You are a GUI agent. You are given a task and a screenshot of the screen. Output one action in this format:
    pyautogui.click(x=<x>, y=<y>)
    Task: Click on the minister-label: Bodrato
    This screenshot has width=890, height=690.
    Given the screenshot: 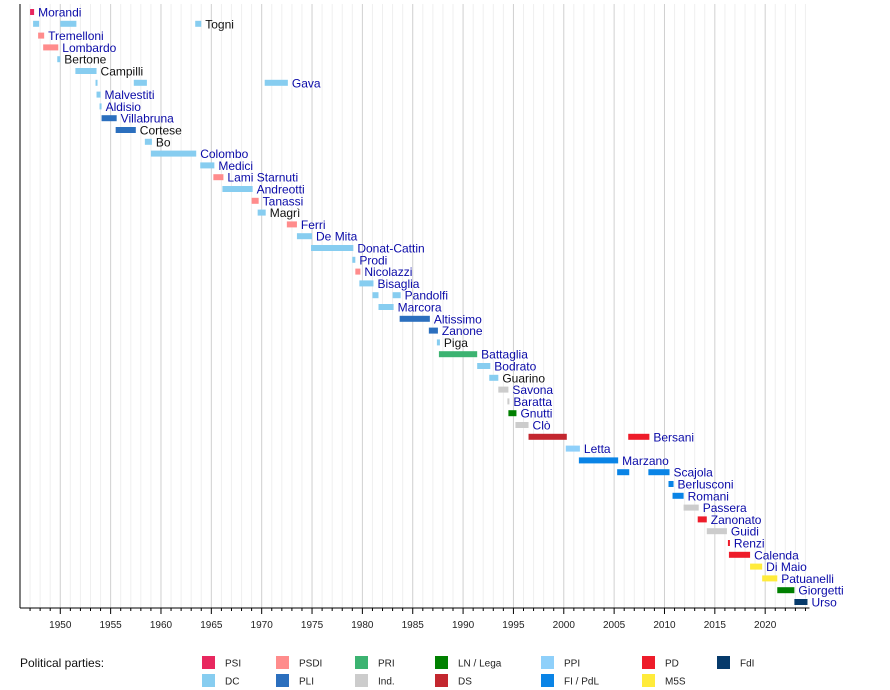 What is the action you would take?
    pyautogui.click(x=515, y=367)
    